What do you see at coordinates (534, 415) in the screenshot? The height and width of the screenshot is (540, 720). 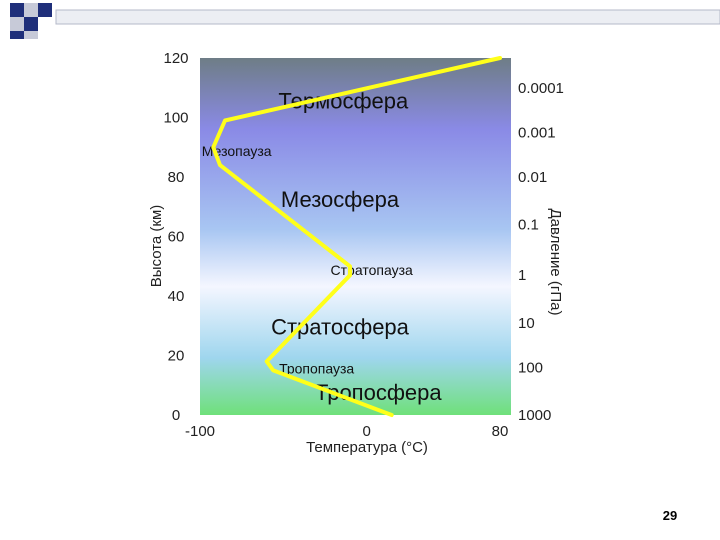 I see `pressure-tick-label: 1000` at bounding box center [534, 415].